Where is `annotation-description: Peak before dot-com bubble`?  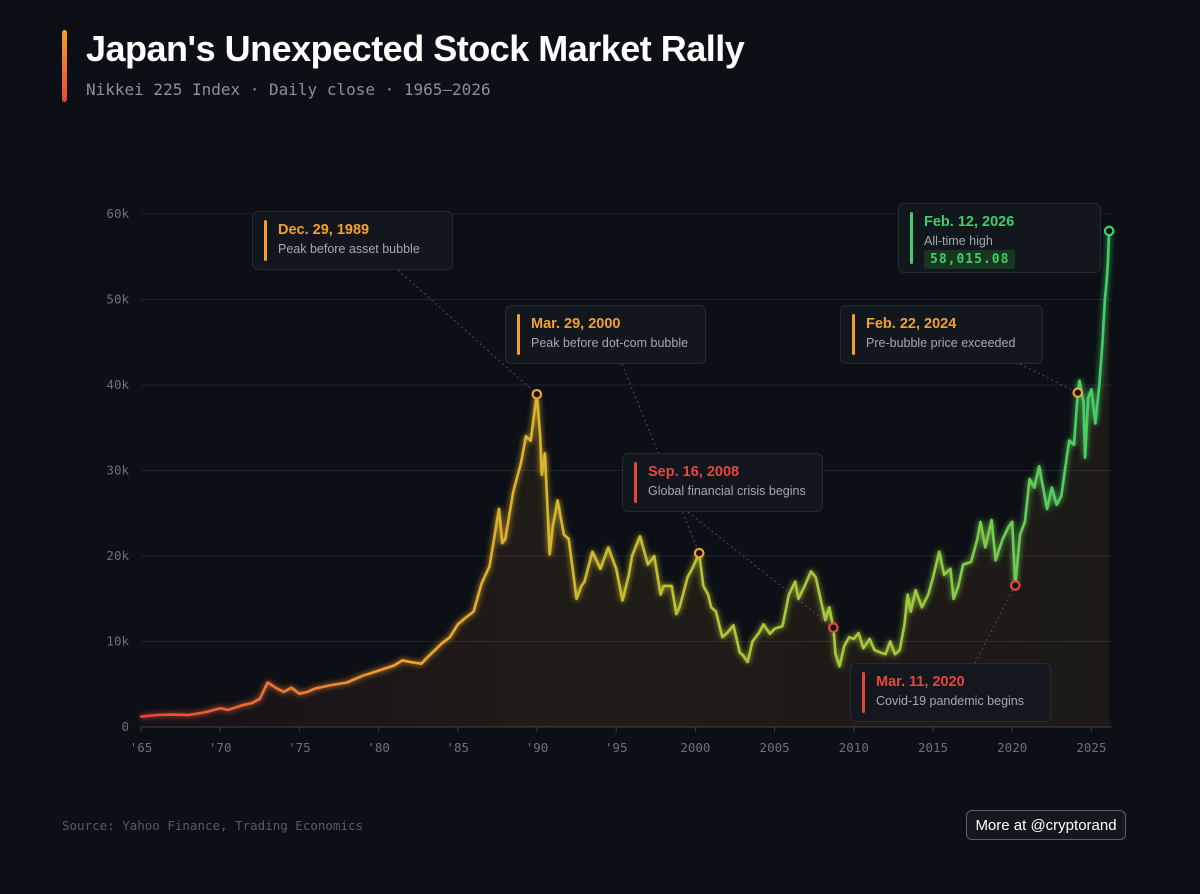
annotation-description: Peak before dot-com bubble is located at coordinates (610, 343).